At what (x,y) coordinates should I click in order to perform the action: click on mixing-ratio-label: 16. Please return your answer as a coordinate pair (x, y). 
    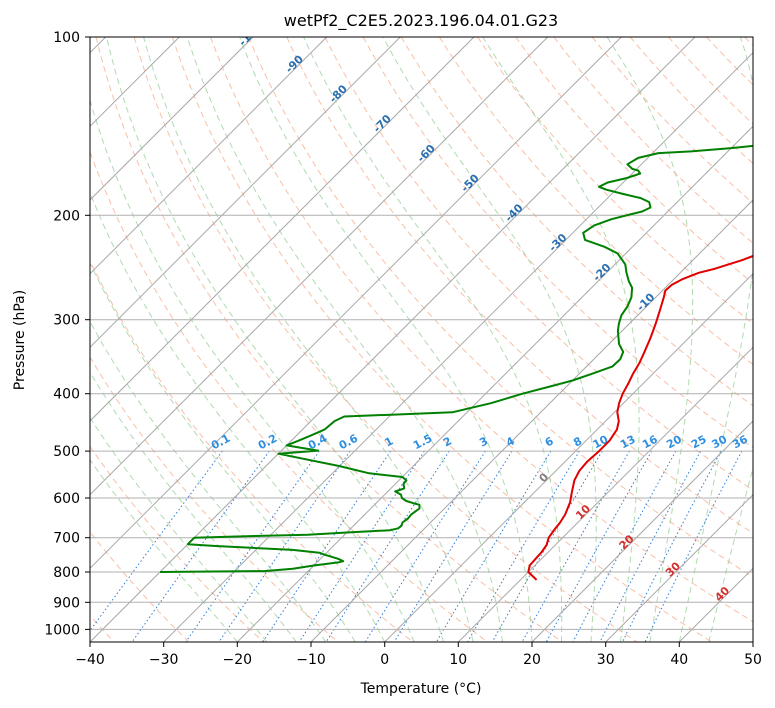
    Looking at the image, I should click on (650, 442).